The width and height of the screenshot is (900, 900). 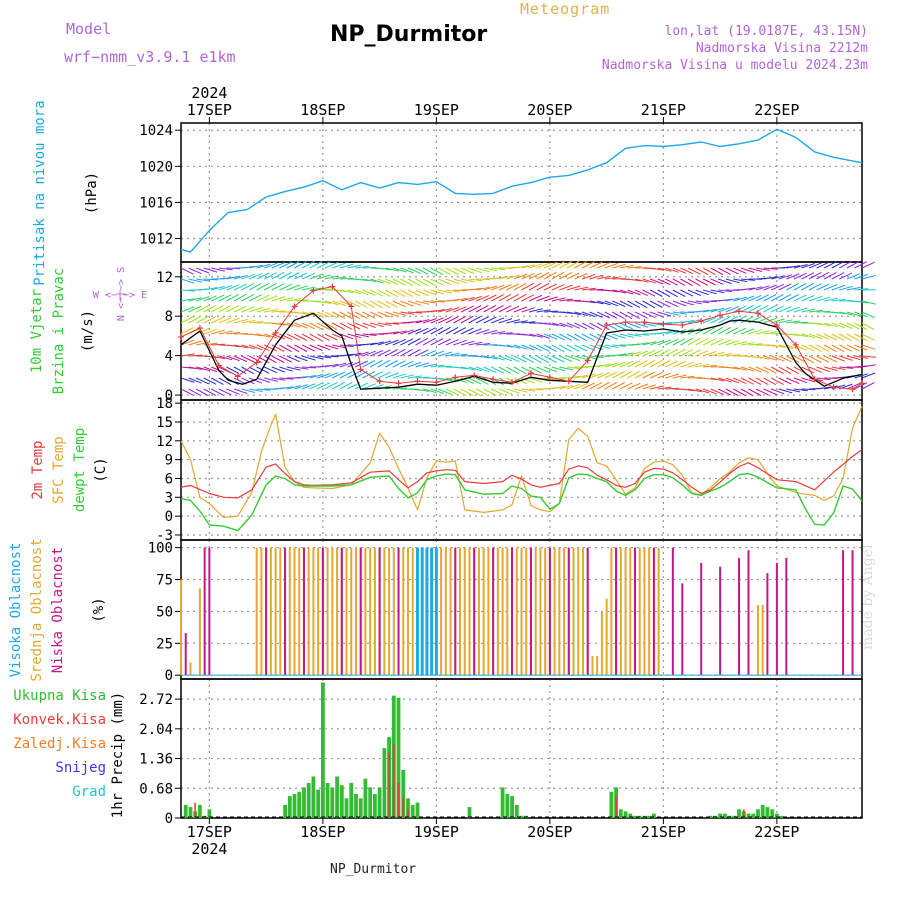 What do you see at coordinates (150, 57) in the screenshot?
I see `model-name: wrf−nmm_v3.9.1 e1km` at bounding box center [150, 57].